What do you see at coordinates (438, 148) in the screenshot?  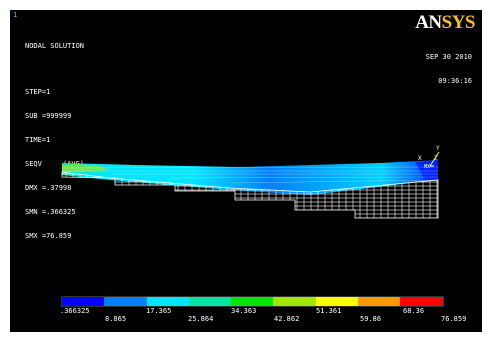 I see `triad-y-label: Y` at bounding box center [438, 148].